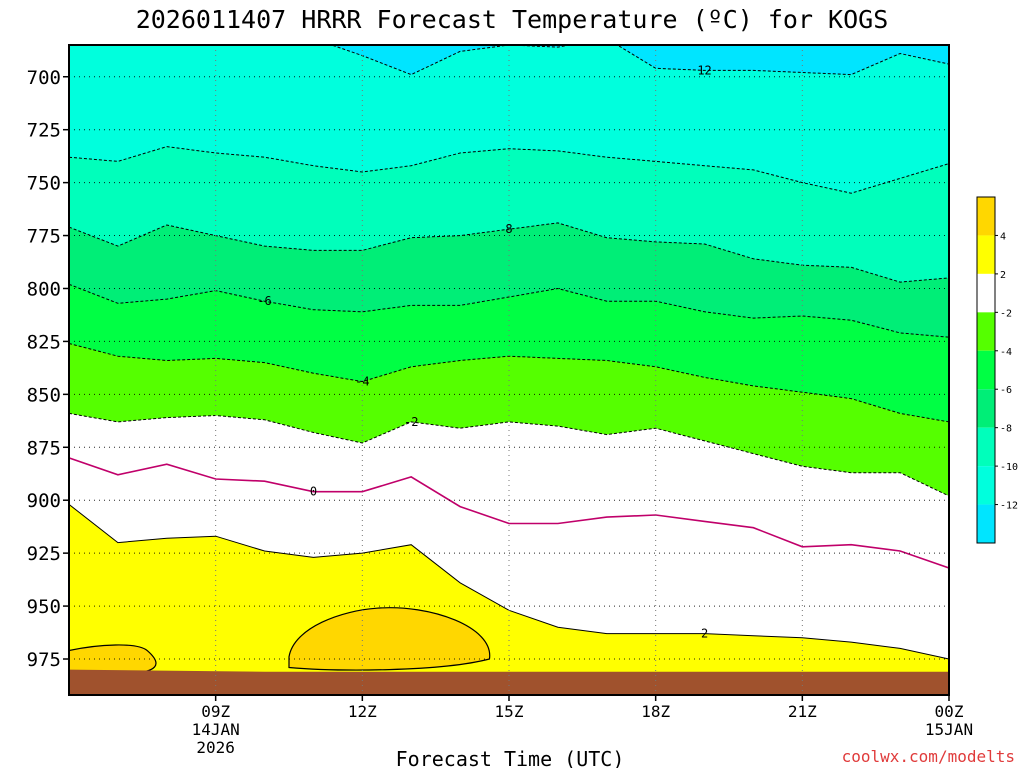 This screenshot has height=768, width=1024. I want to click on credit-link: coolwx.com/modelts, so click(928, 756).